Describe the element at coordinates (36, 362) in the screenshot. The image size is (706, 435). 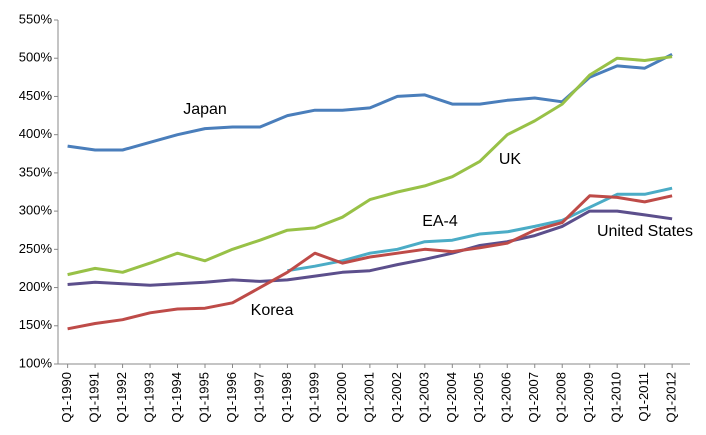
I see `y-tick-label: 100%` at that location.